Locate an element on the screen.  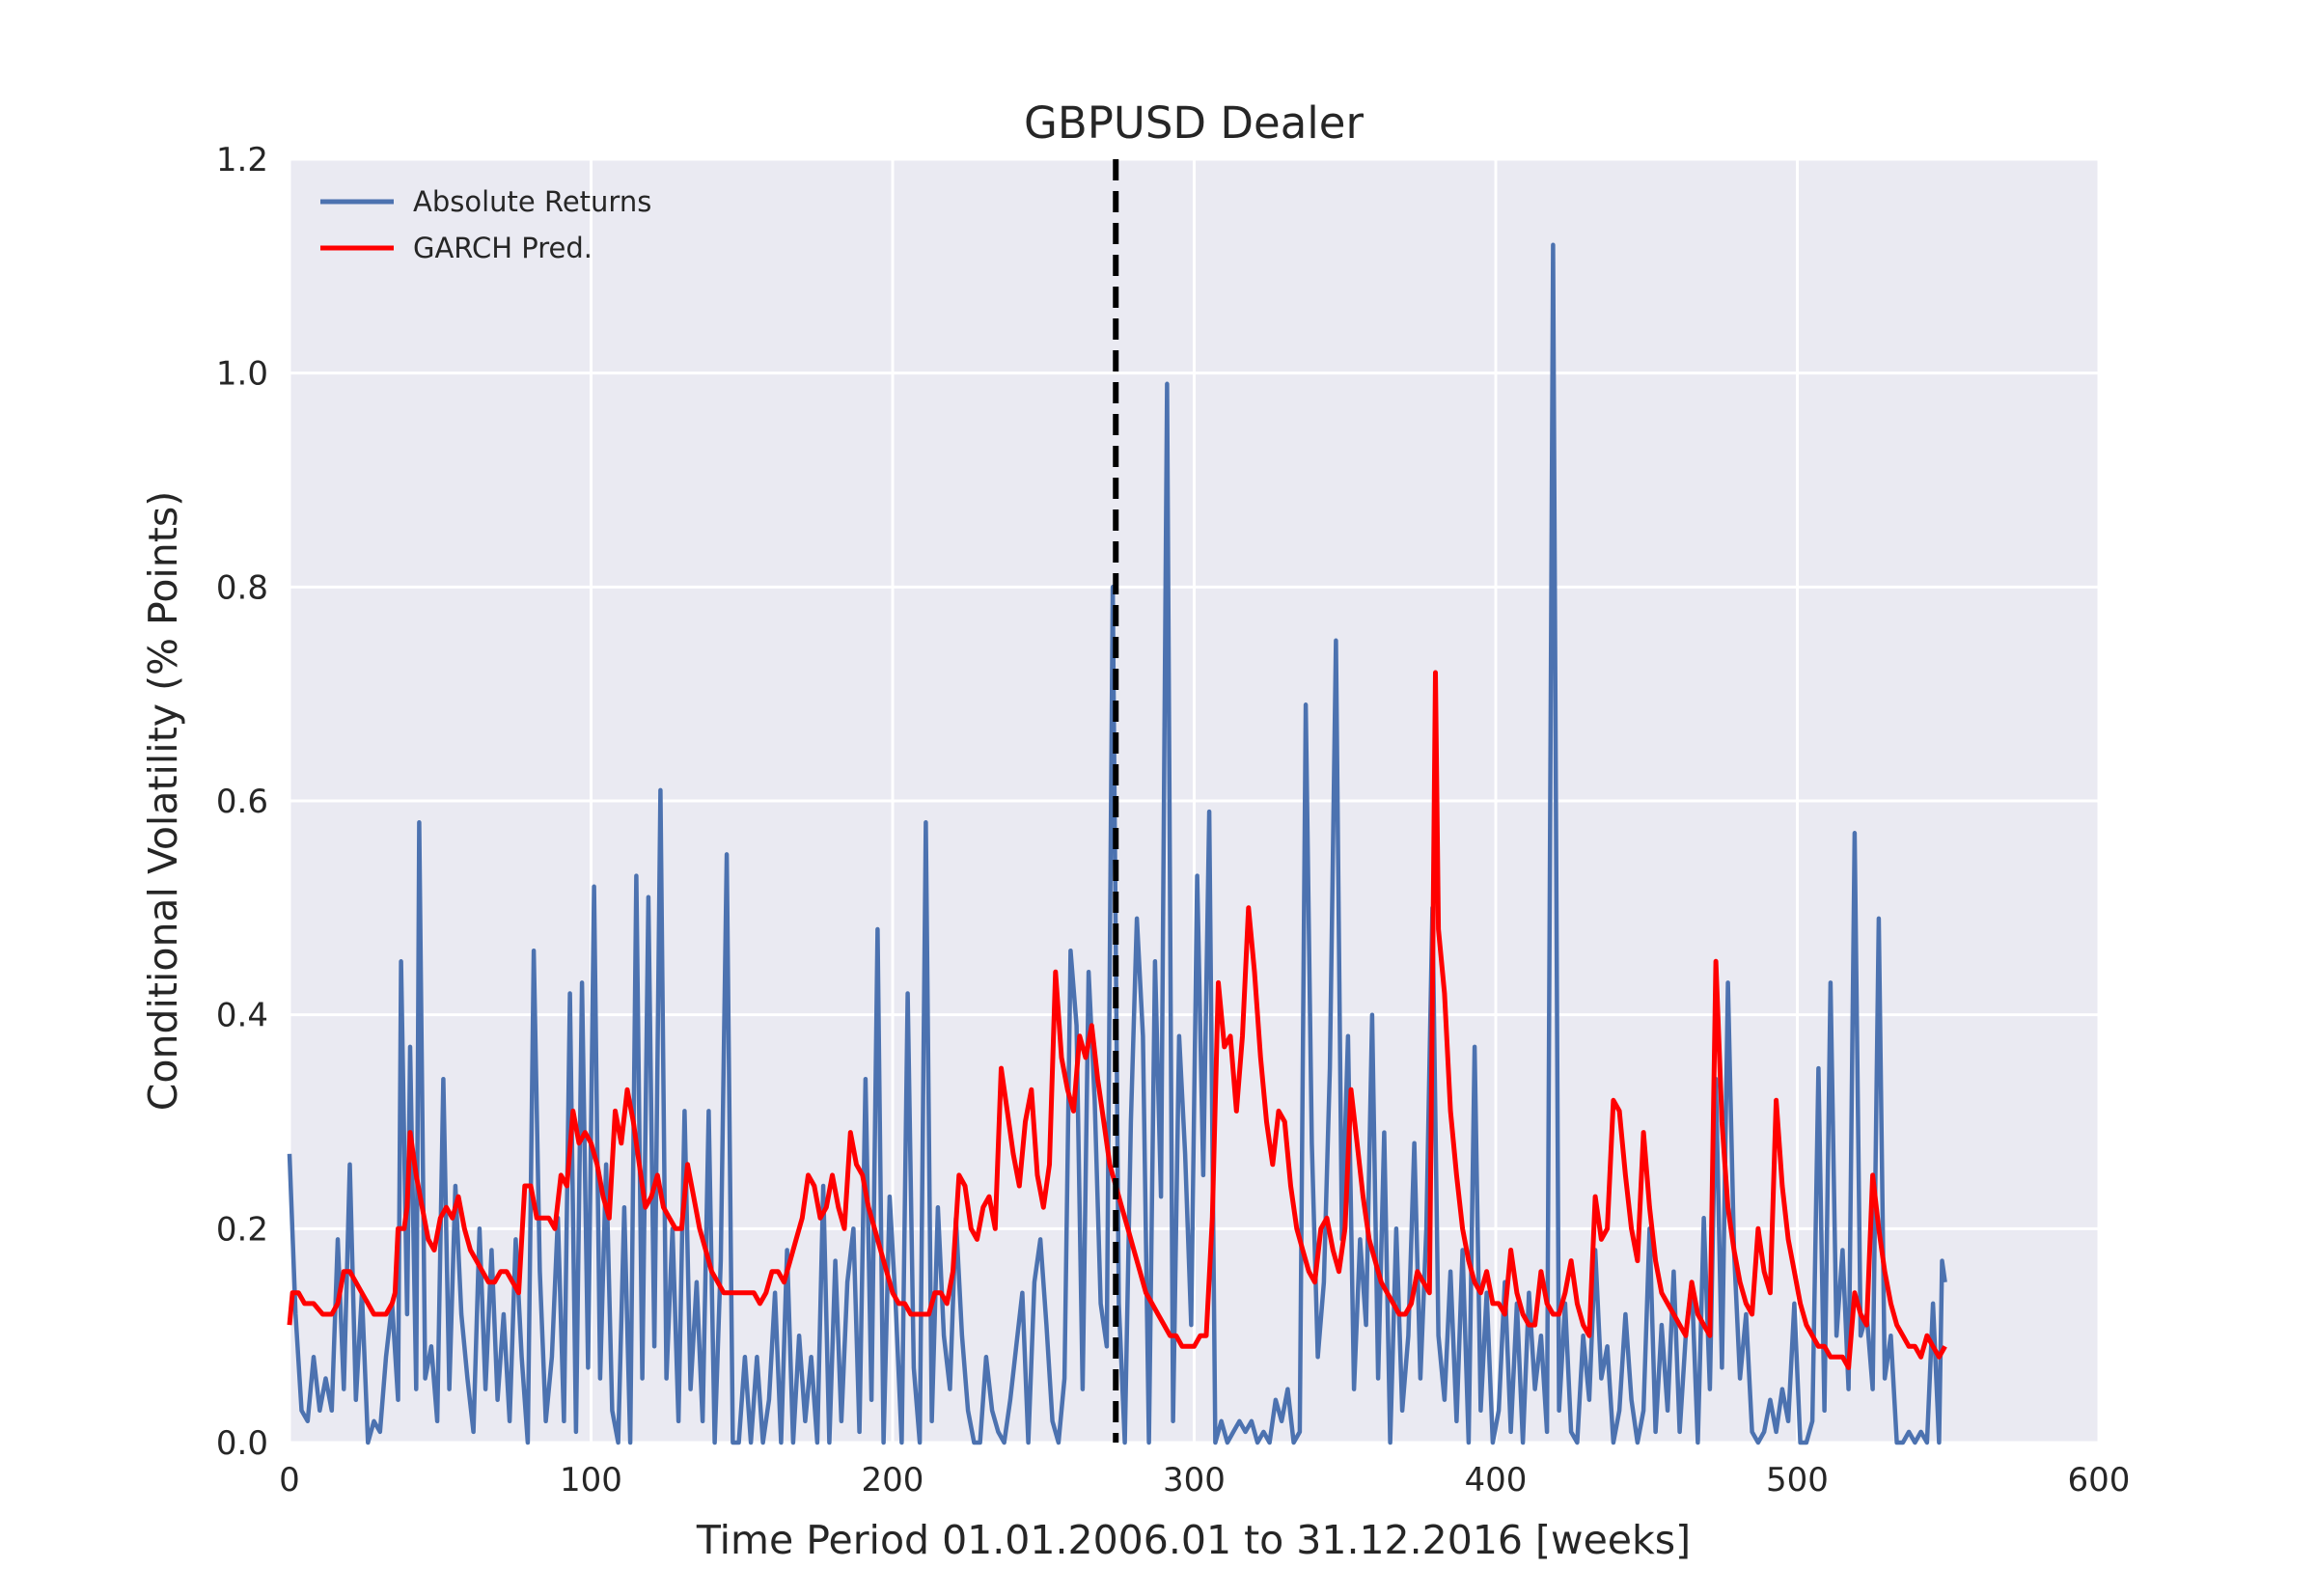
y-tick-label: 0.6 is located at coordinates (242, 802).